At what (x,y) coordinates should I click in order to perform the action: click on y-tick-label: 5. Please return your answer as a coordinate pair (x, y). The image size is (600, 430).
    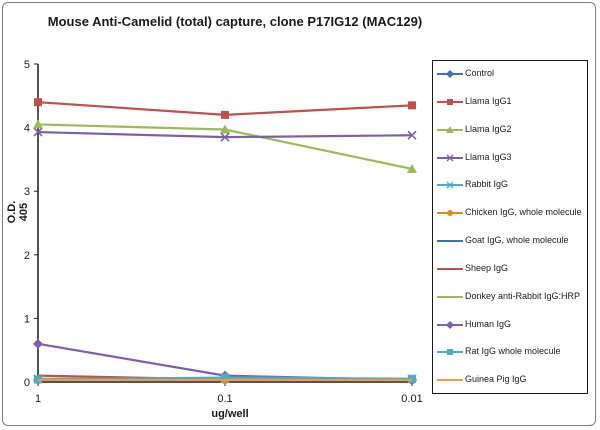
    Looking at the image, I should click on (27, 65).